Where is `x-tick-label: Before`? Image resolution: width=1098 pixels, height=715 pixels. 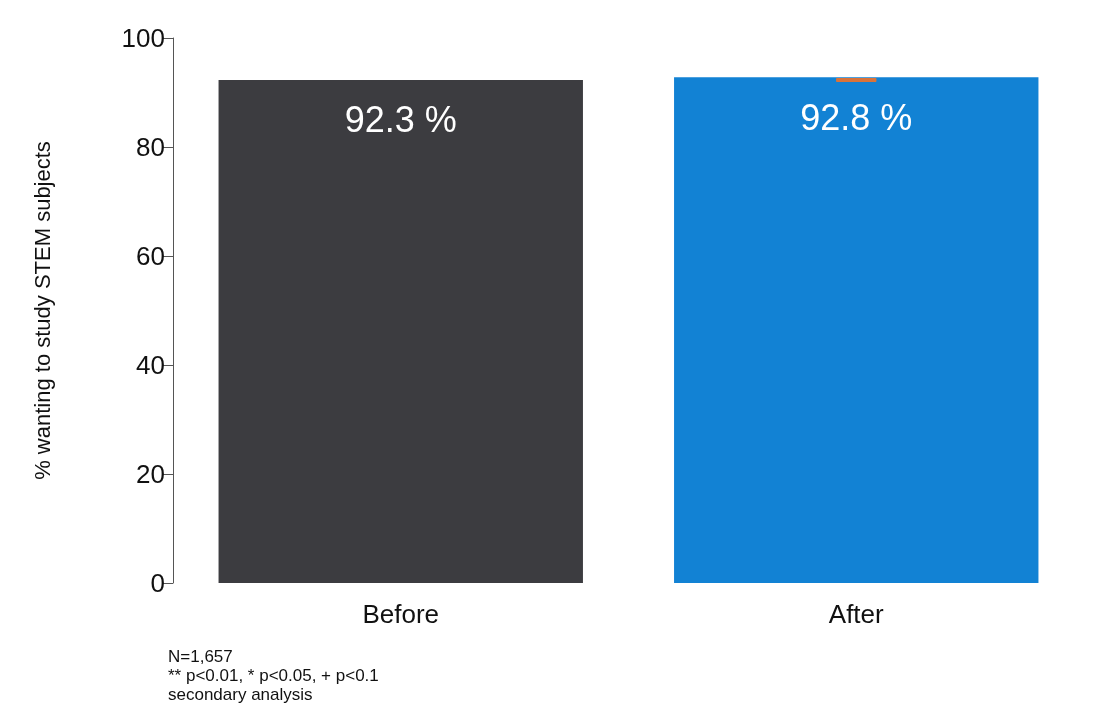 x-tick-label: Before is located at coordinates (401, 614).